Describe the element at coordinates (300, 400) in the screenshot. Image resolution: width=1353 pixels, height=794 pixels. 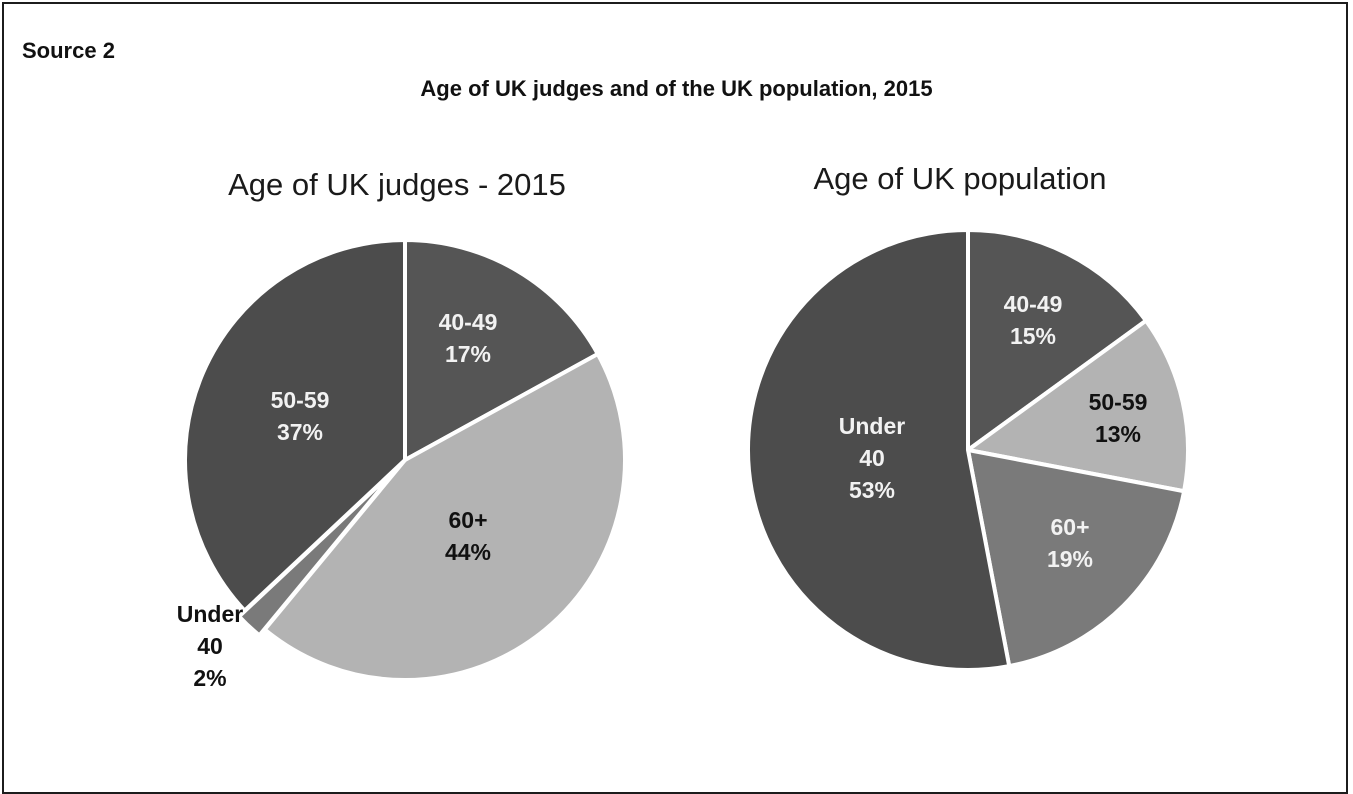
I see `judges-label-50-59-0: 50-59` at that location.